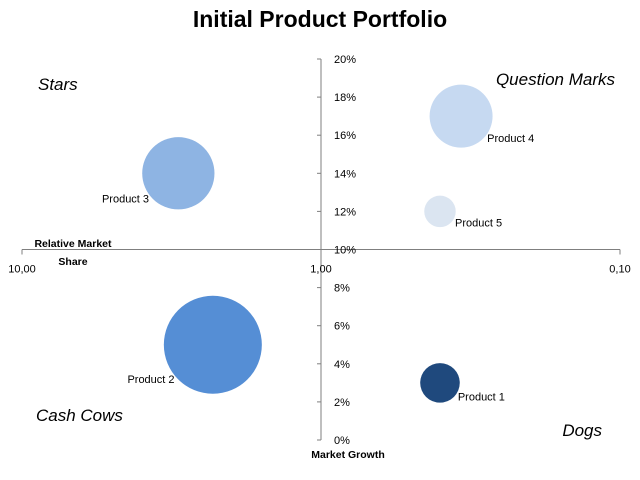  What do you see at coordinates (481, 398) in the screenshot?
I see `bubble-label-product-1: Product 1` at bounding box center [481, 398].